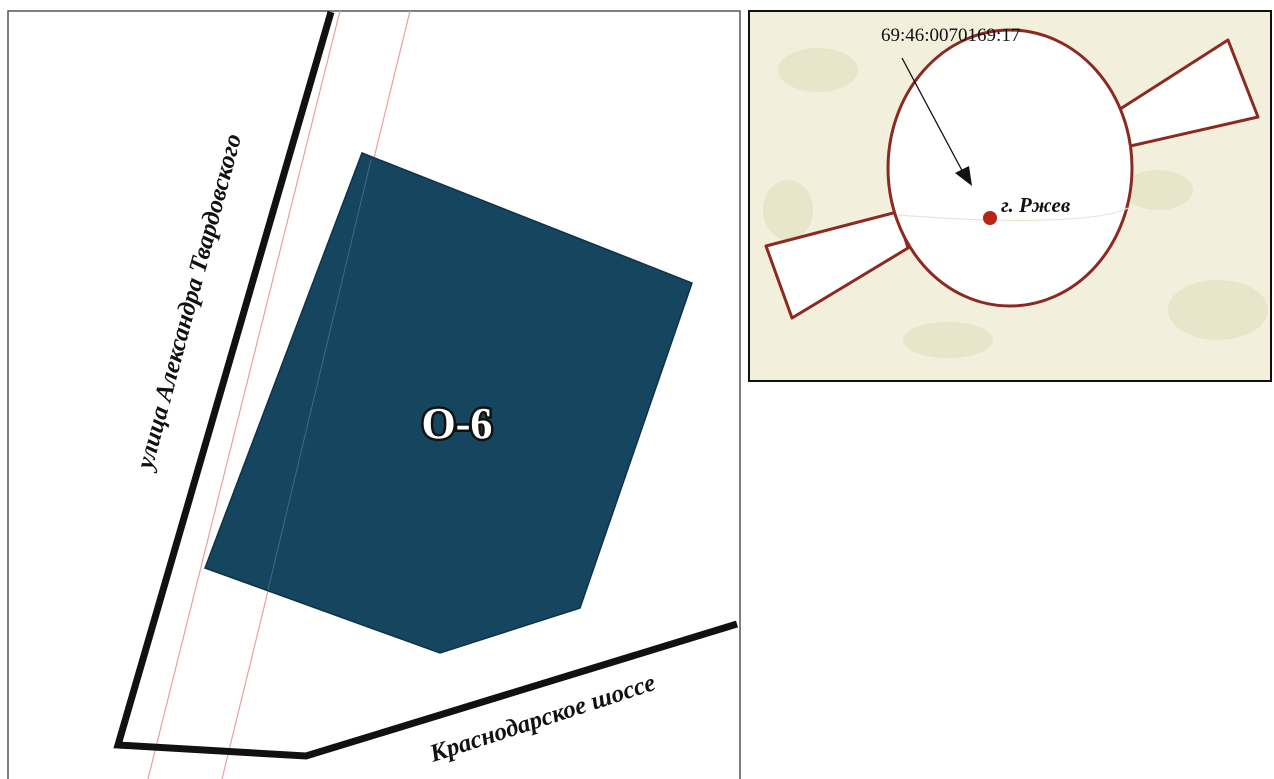  What do you see at coordinates (1010, 168) in the screenshot?
I see `protection-zone-circle` at bounding box center [1010, 168].